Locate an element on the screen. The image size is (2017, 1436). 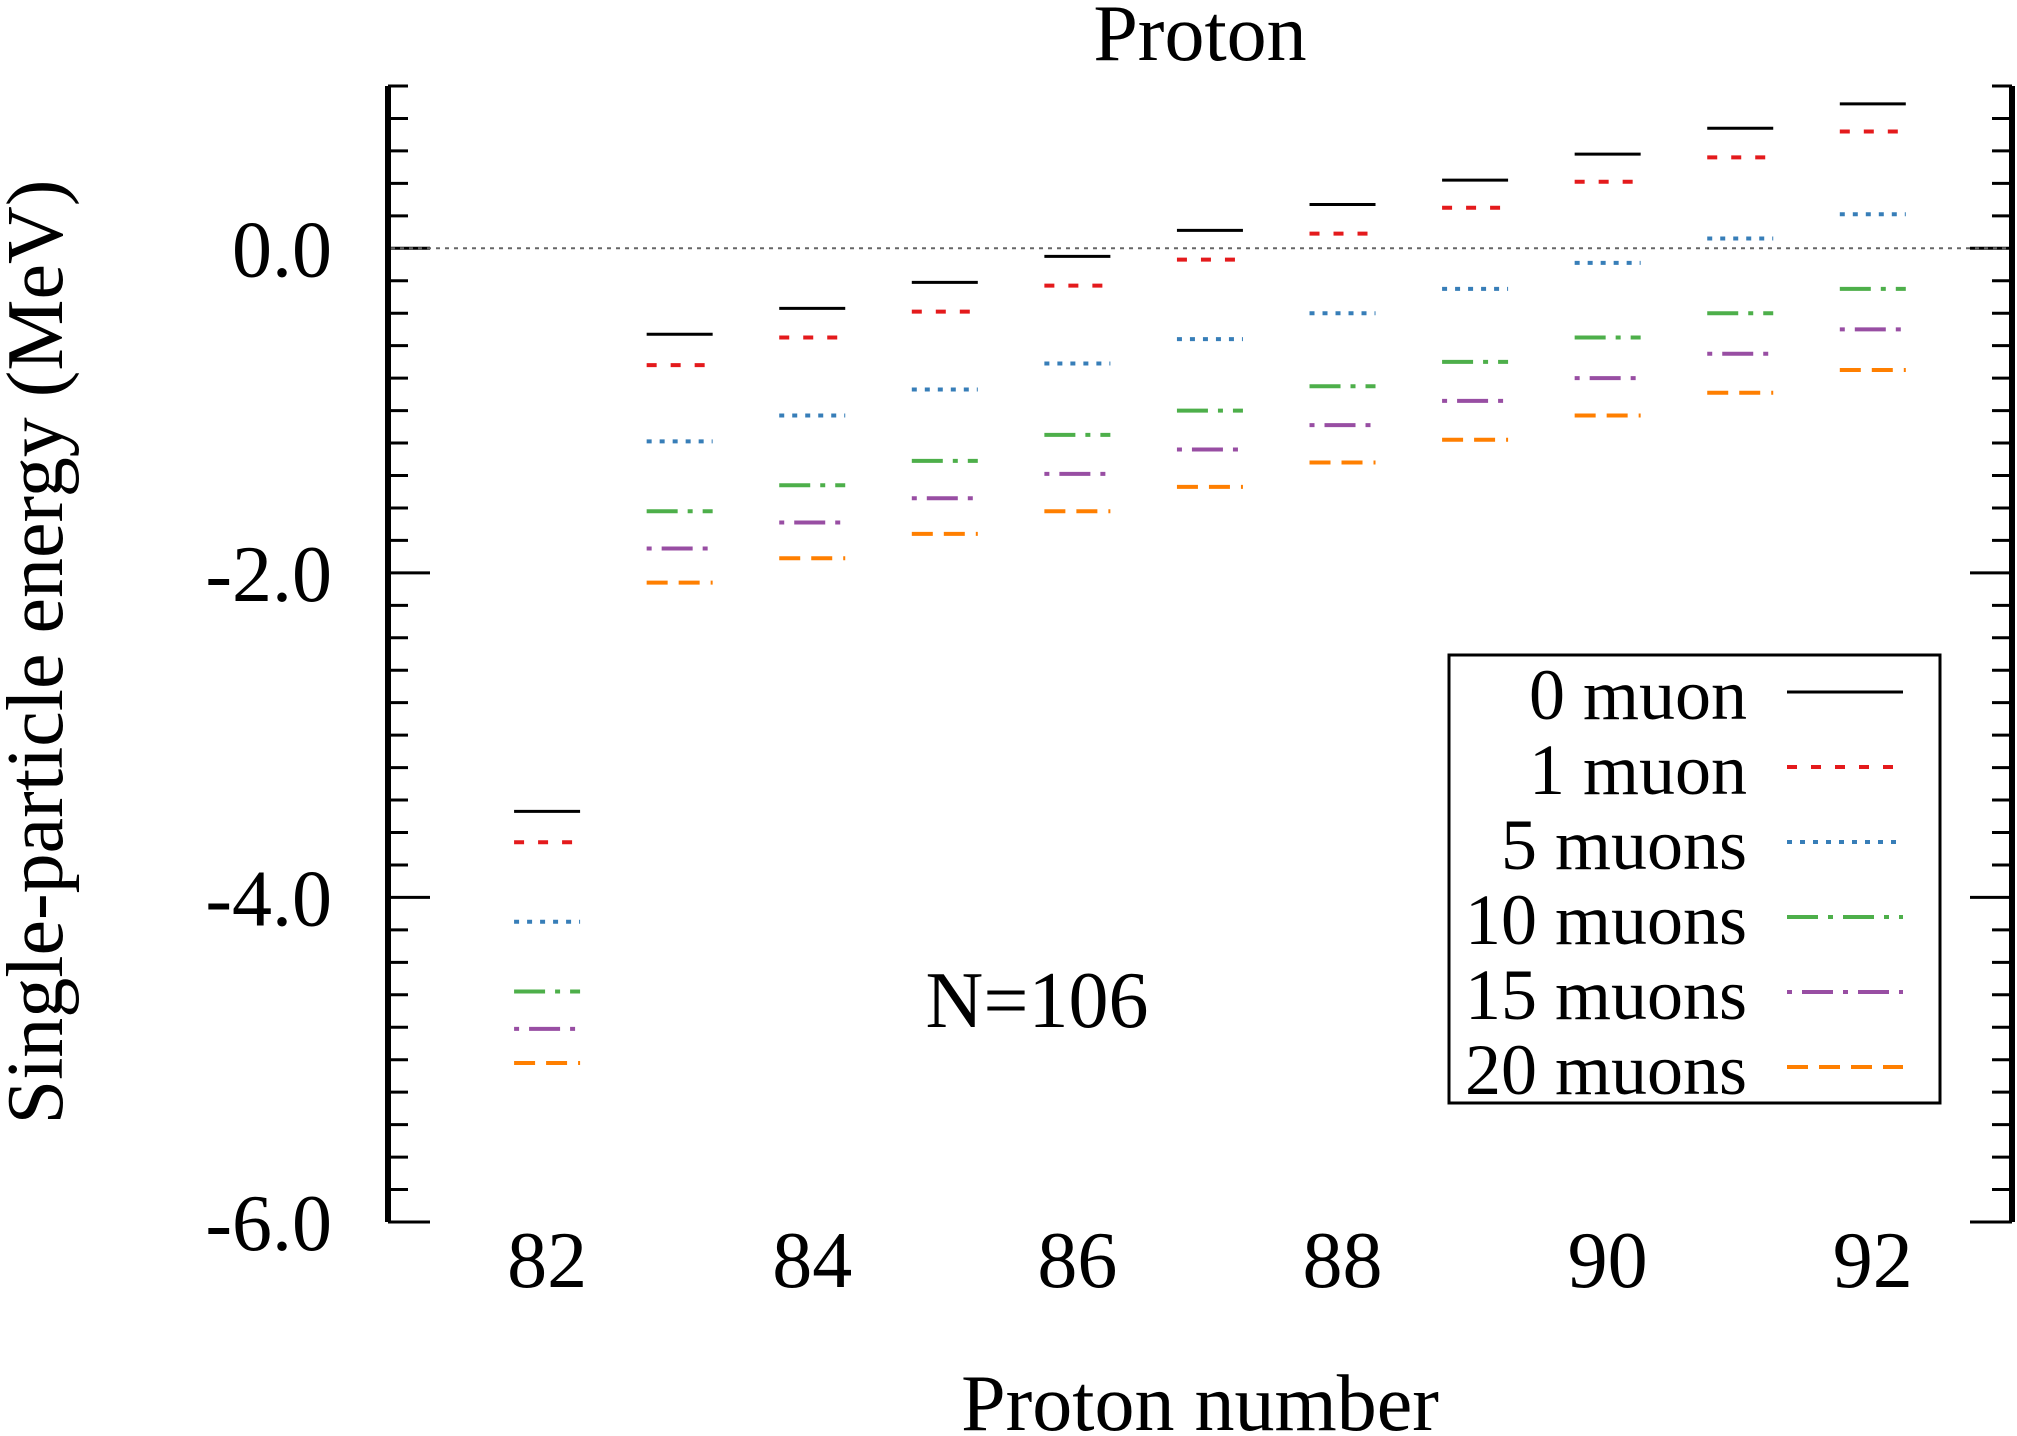
chart-title: Proton is located at coordinates (1199, 39).